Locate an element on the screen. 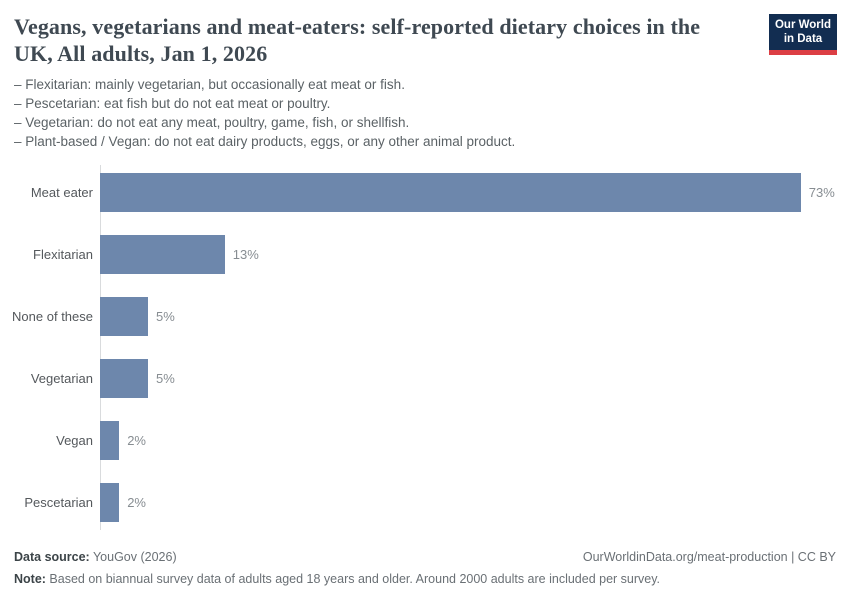 The image size is (850, 600). owid-logo-line1: Our World is located at coordinates (802, 25).